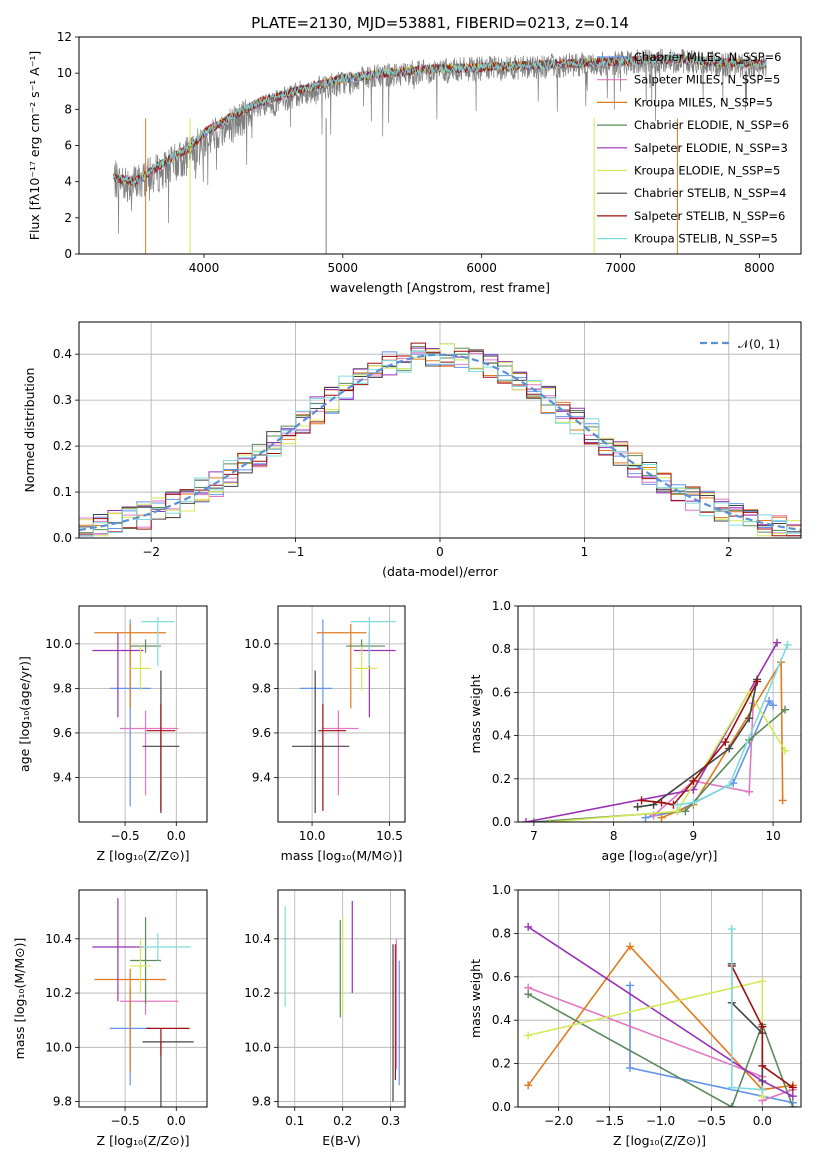 Image resolution: width=819 pixels, height=1170 pixels. What do you see at coordinates (707, 80) in the screenshot?
I see `legend-entry: Salpeter MILES, N_SSP=5` at bounding box center [707, 80].